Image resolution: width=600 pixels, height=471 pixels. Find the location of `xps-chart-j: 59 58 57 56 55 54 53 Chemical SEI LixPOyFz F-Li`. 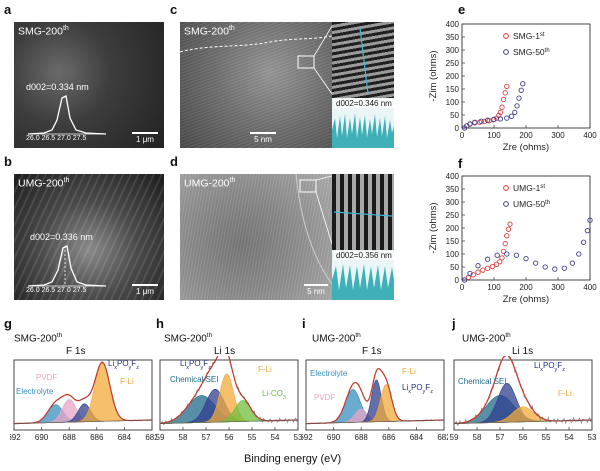

xps-chart-j: 59 58 57 56 55 54 53 Chemical SEI LixPOyFz F-Li is located at coordinates (523, 399).